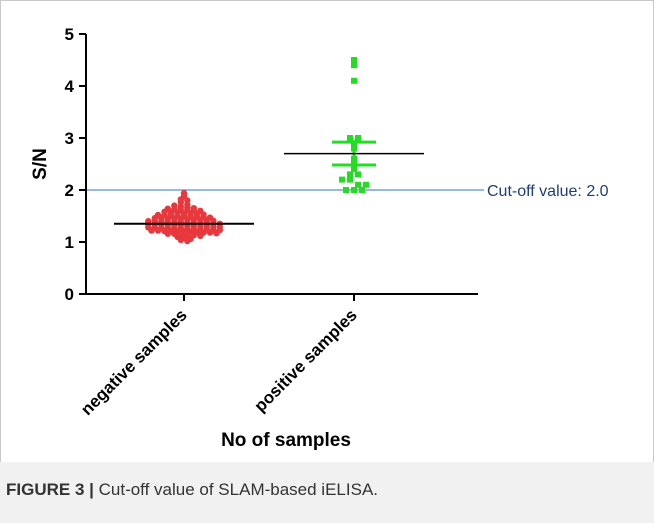  What do you see at coordinates (69, 294) in the screenshot?
I see `y-tick-label: 0` at bounding box center [69, 294].